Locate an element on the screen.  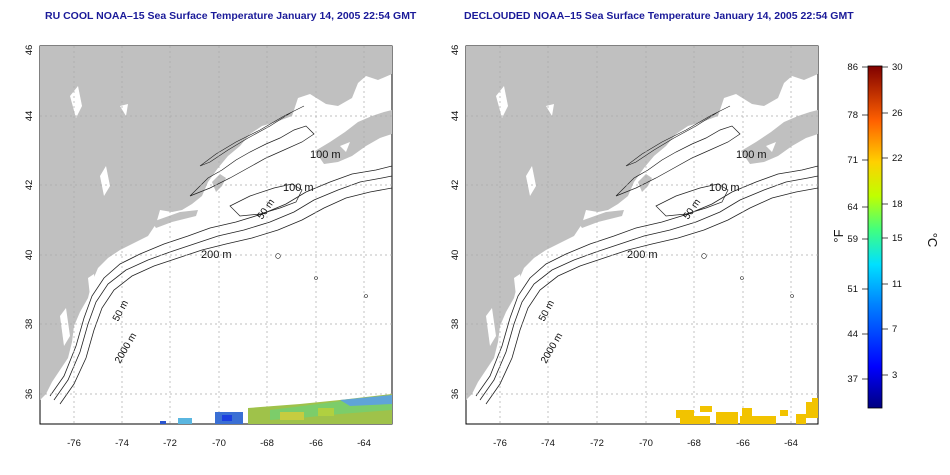
c-tick-label: 15 is located at coordinates (897, 238).